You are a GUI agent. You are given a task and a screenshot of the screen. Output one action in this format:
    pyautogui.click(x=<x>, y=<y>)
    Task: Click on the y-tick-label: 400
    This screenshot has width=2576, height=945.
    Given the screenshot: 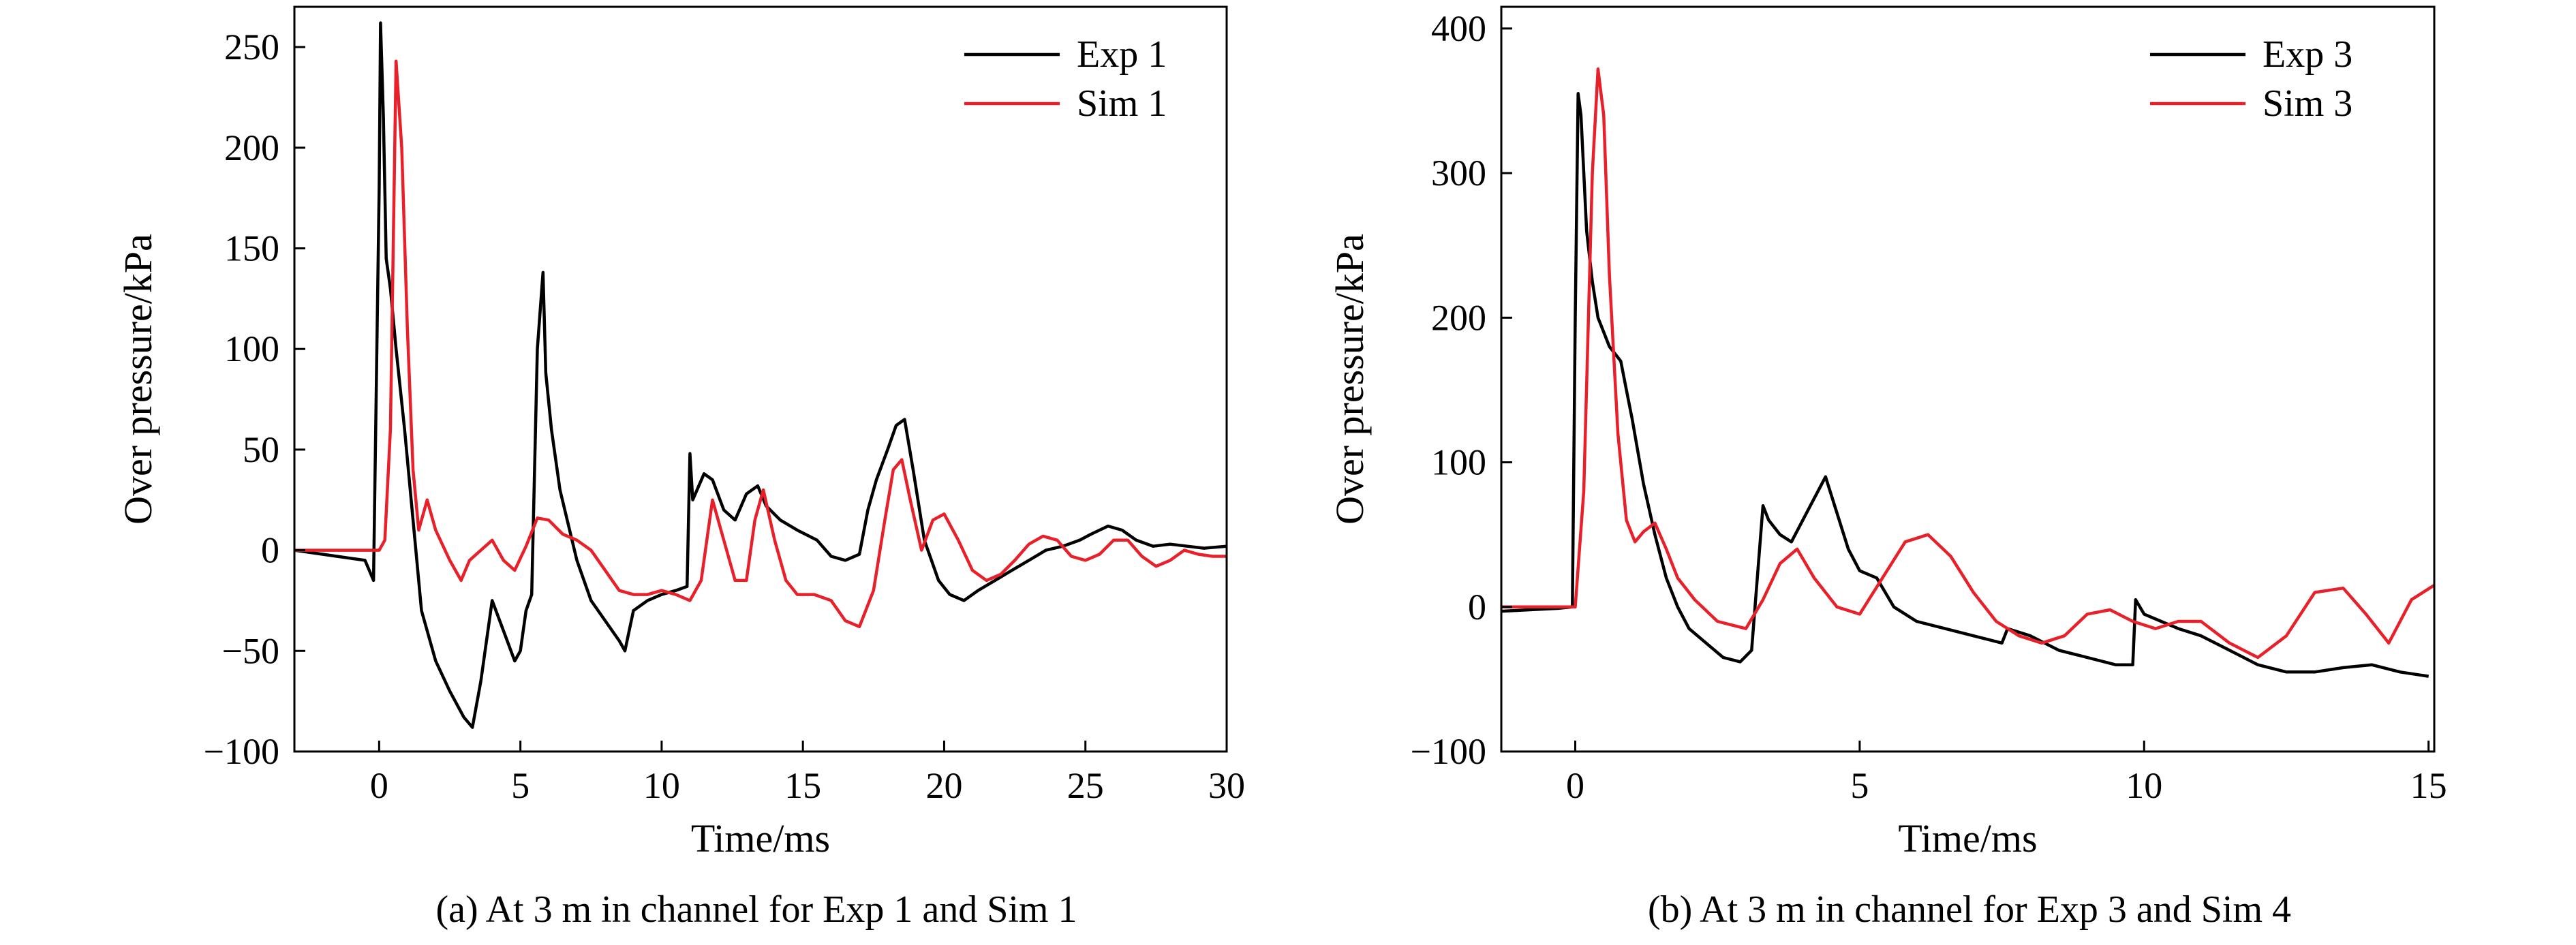 What is the action you would take?
    pyautogui.click(x=1458, y=28)
    